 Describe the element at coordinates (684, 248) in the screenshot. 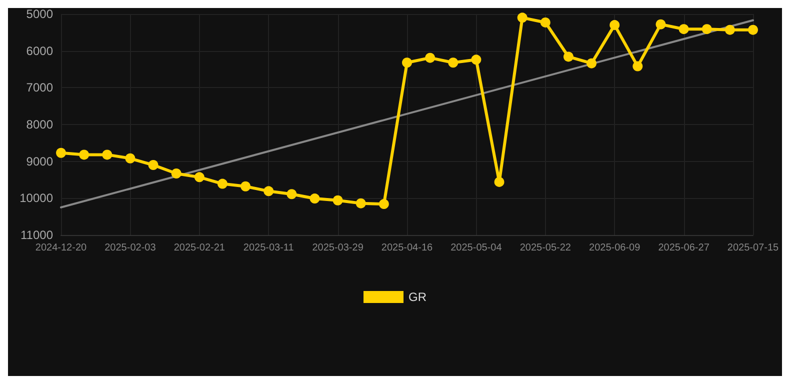

I see `x-tick-label: 2025-06-27` at that location.